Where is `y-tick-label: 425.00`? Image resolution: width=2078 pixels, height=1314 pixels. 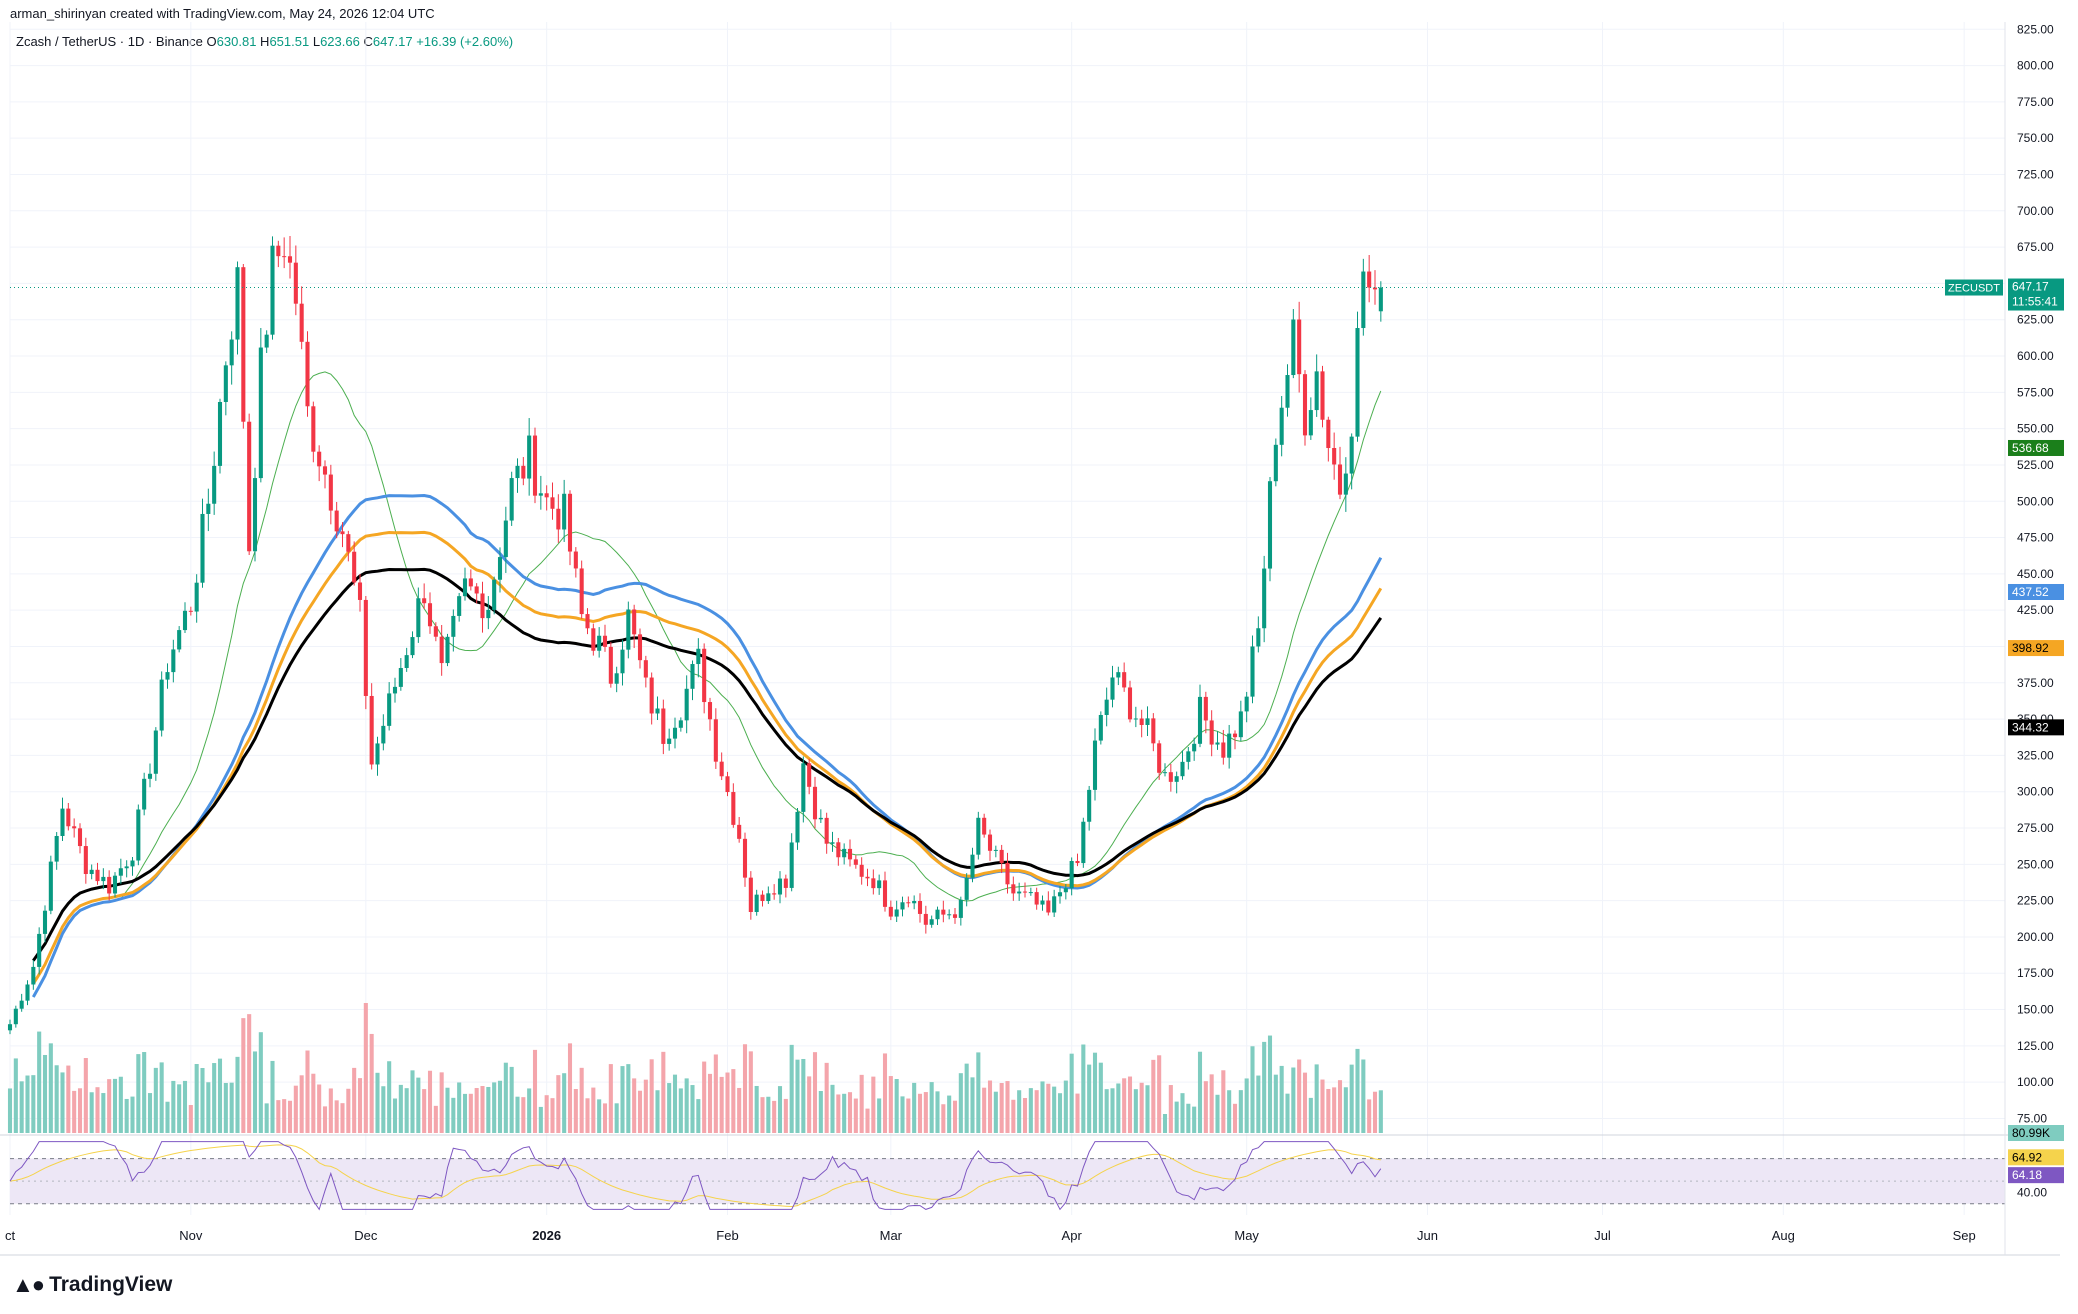
y-tick-label: 425.00 is located at coordinates (2035, 610).